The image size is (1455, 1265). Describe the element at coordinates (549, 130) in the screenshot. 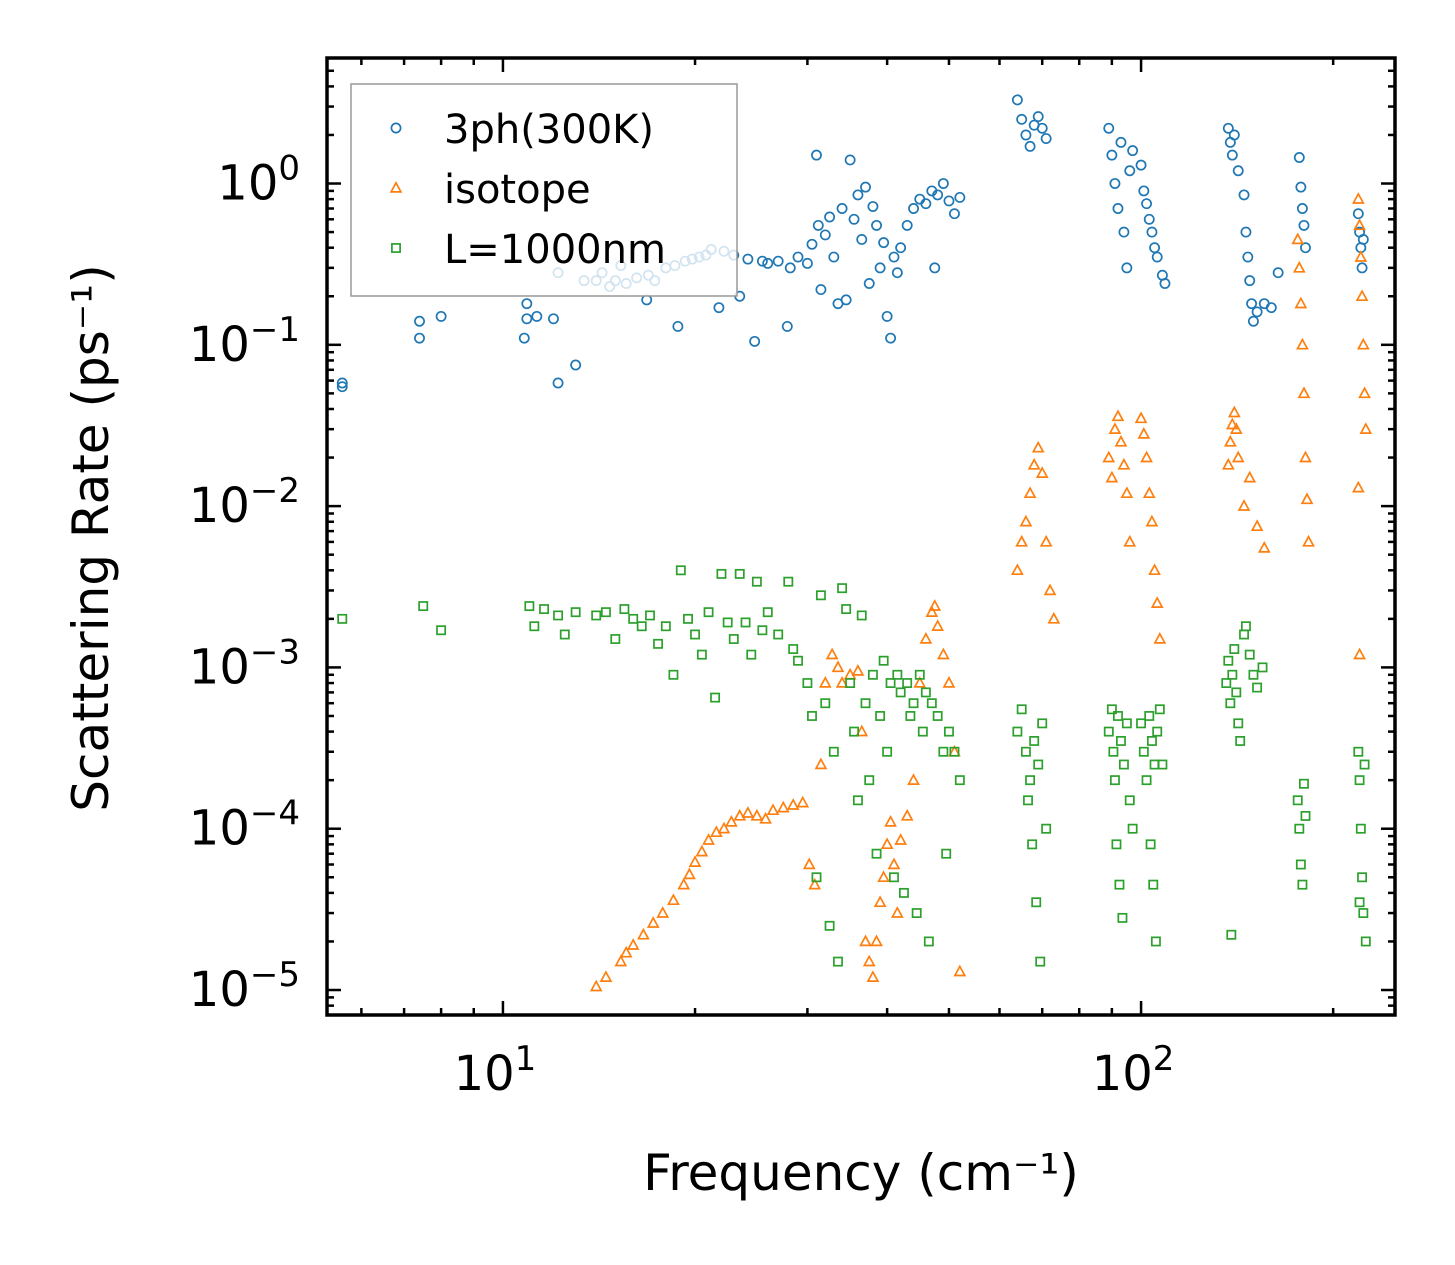

I see `legend-label-3ph: 3ph(300K)` at that location.